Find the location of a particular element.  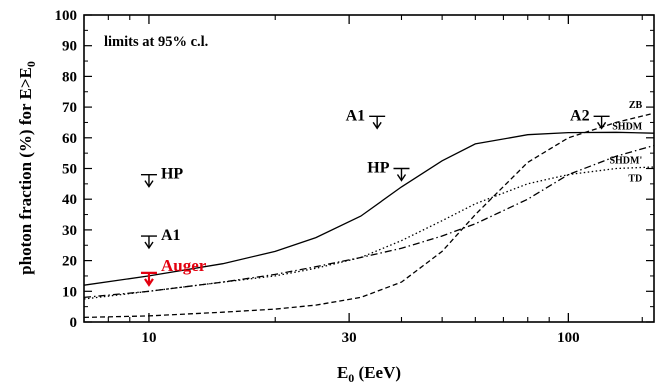

series-label: SHDM' is located at coordinates (625, 160).